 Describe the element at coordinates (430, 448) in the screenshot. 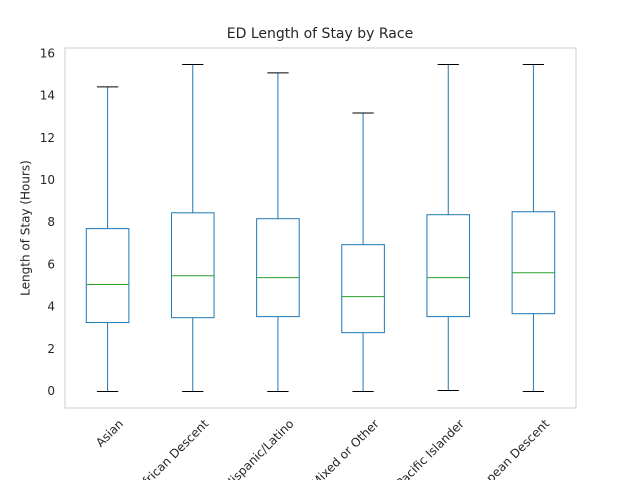

I see `x-tick-label: Pacific Islander` at that location.